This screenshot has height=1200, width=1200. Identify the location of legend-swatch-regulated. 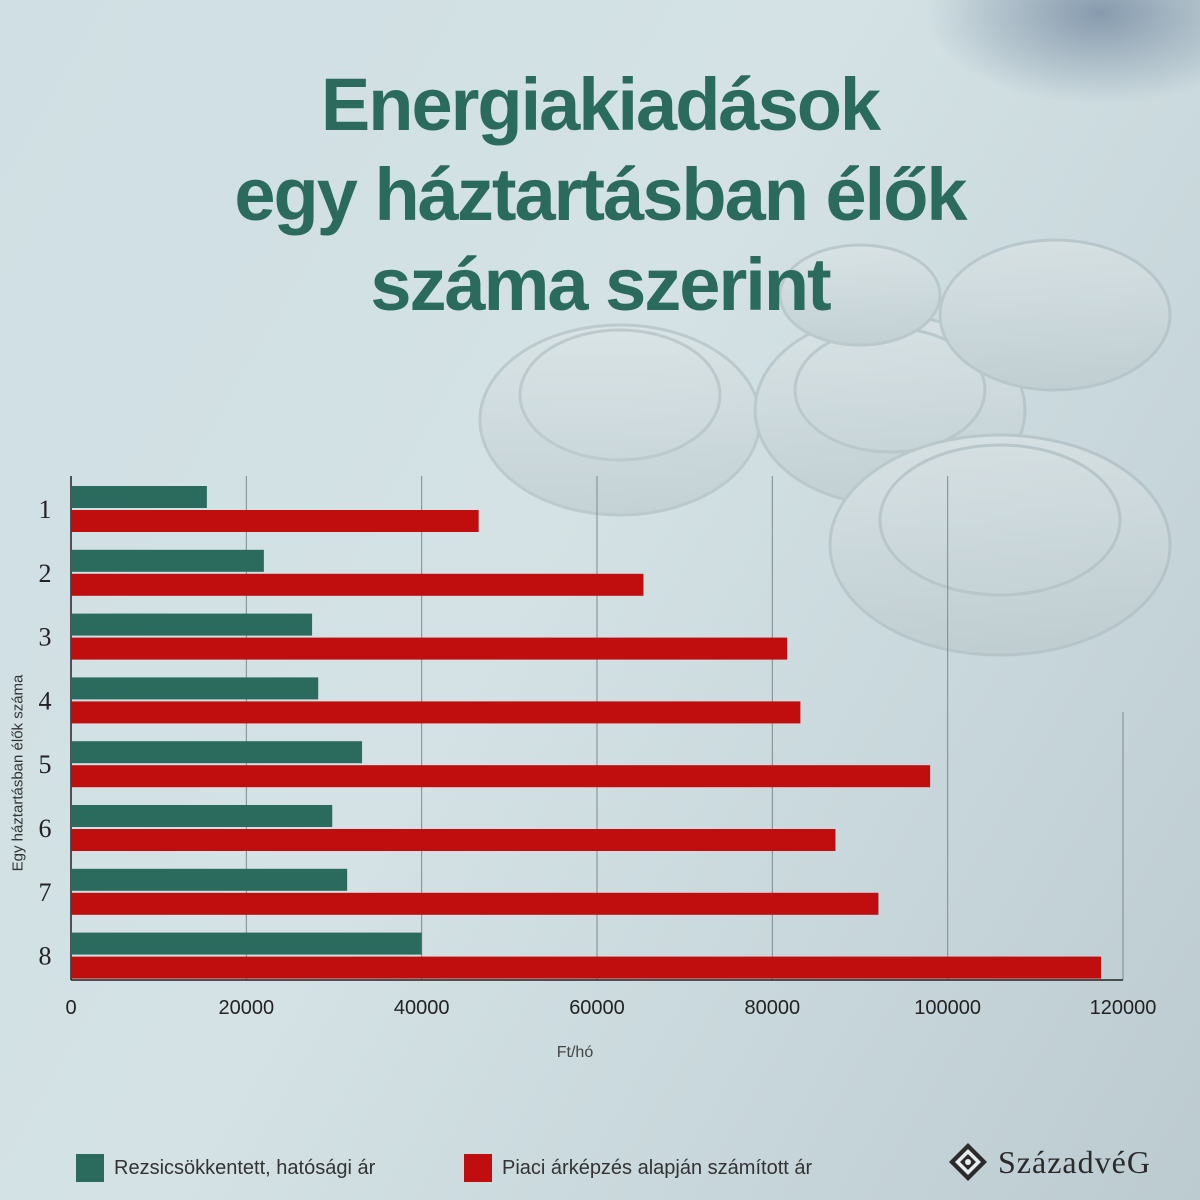
(90, 1168).